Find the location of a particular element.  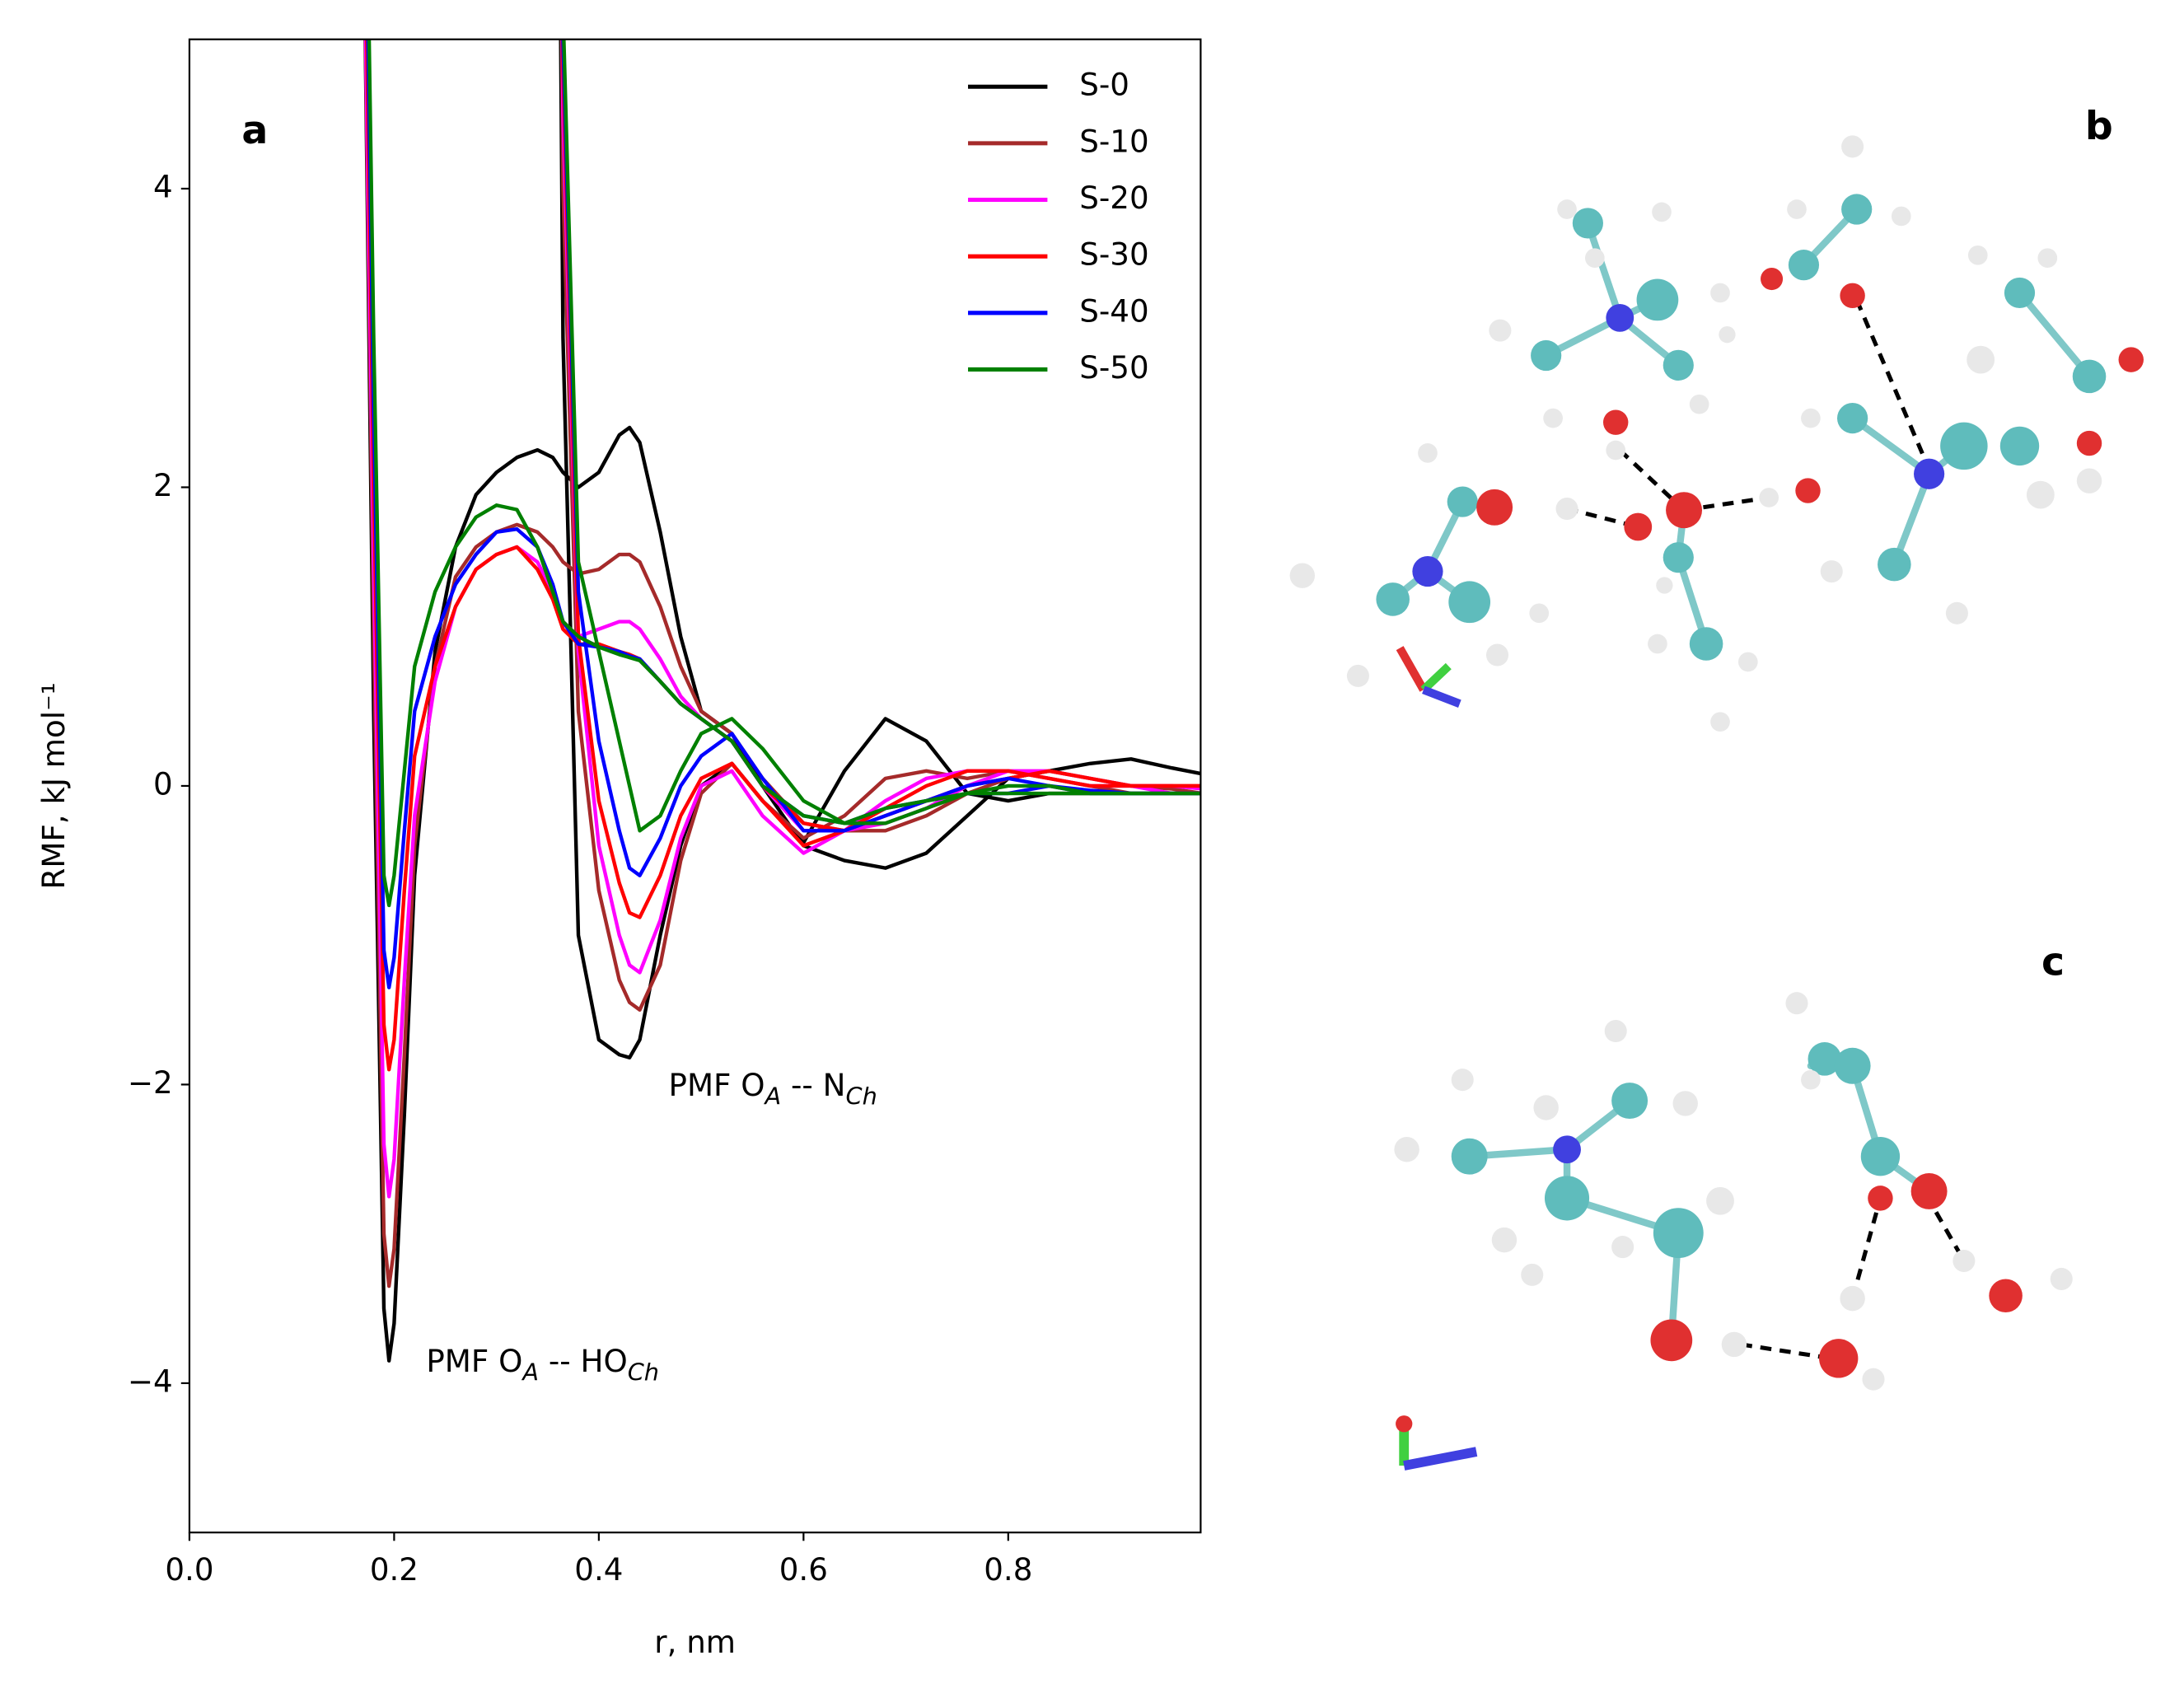

x-tick-label: 0.6 is located at coordinates (803, 1570).